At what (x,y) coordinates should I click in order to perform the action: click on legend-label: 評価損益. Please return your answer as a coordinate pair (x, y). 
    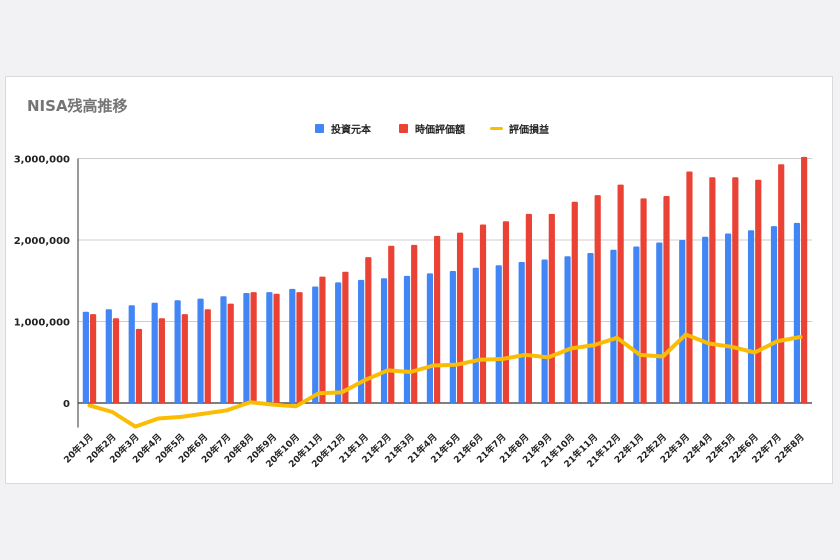
    Looking at the image, I should click on (529, 129).